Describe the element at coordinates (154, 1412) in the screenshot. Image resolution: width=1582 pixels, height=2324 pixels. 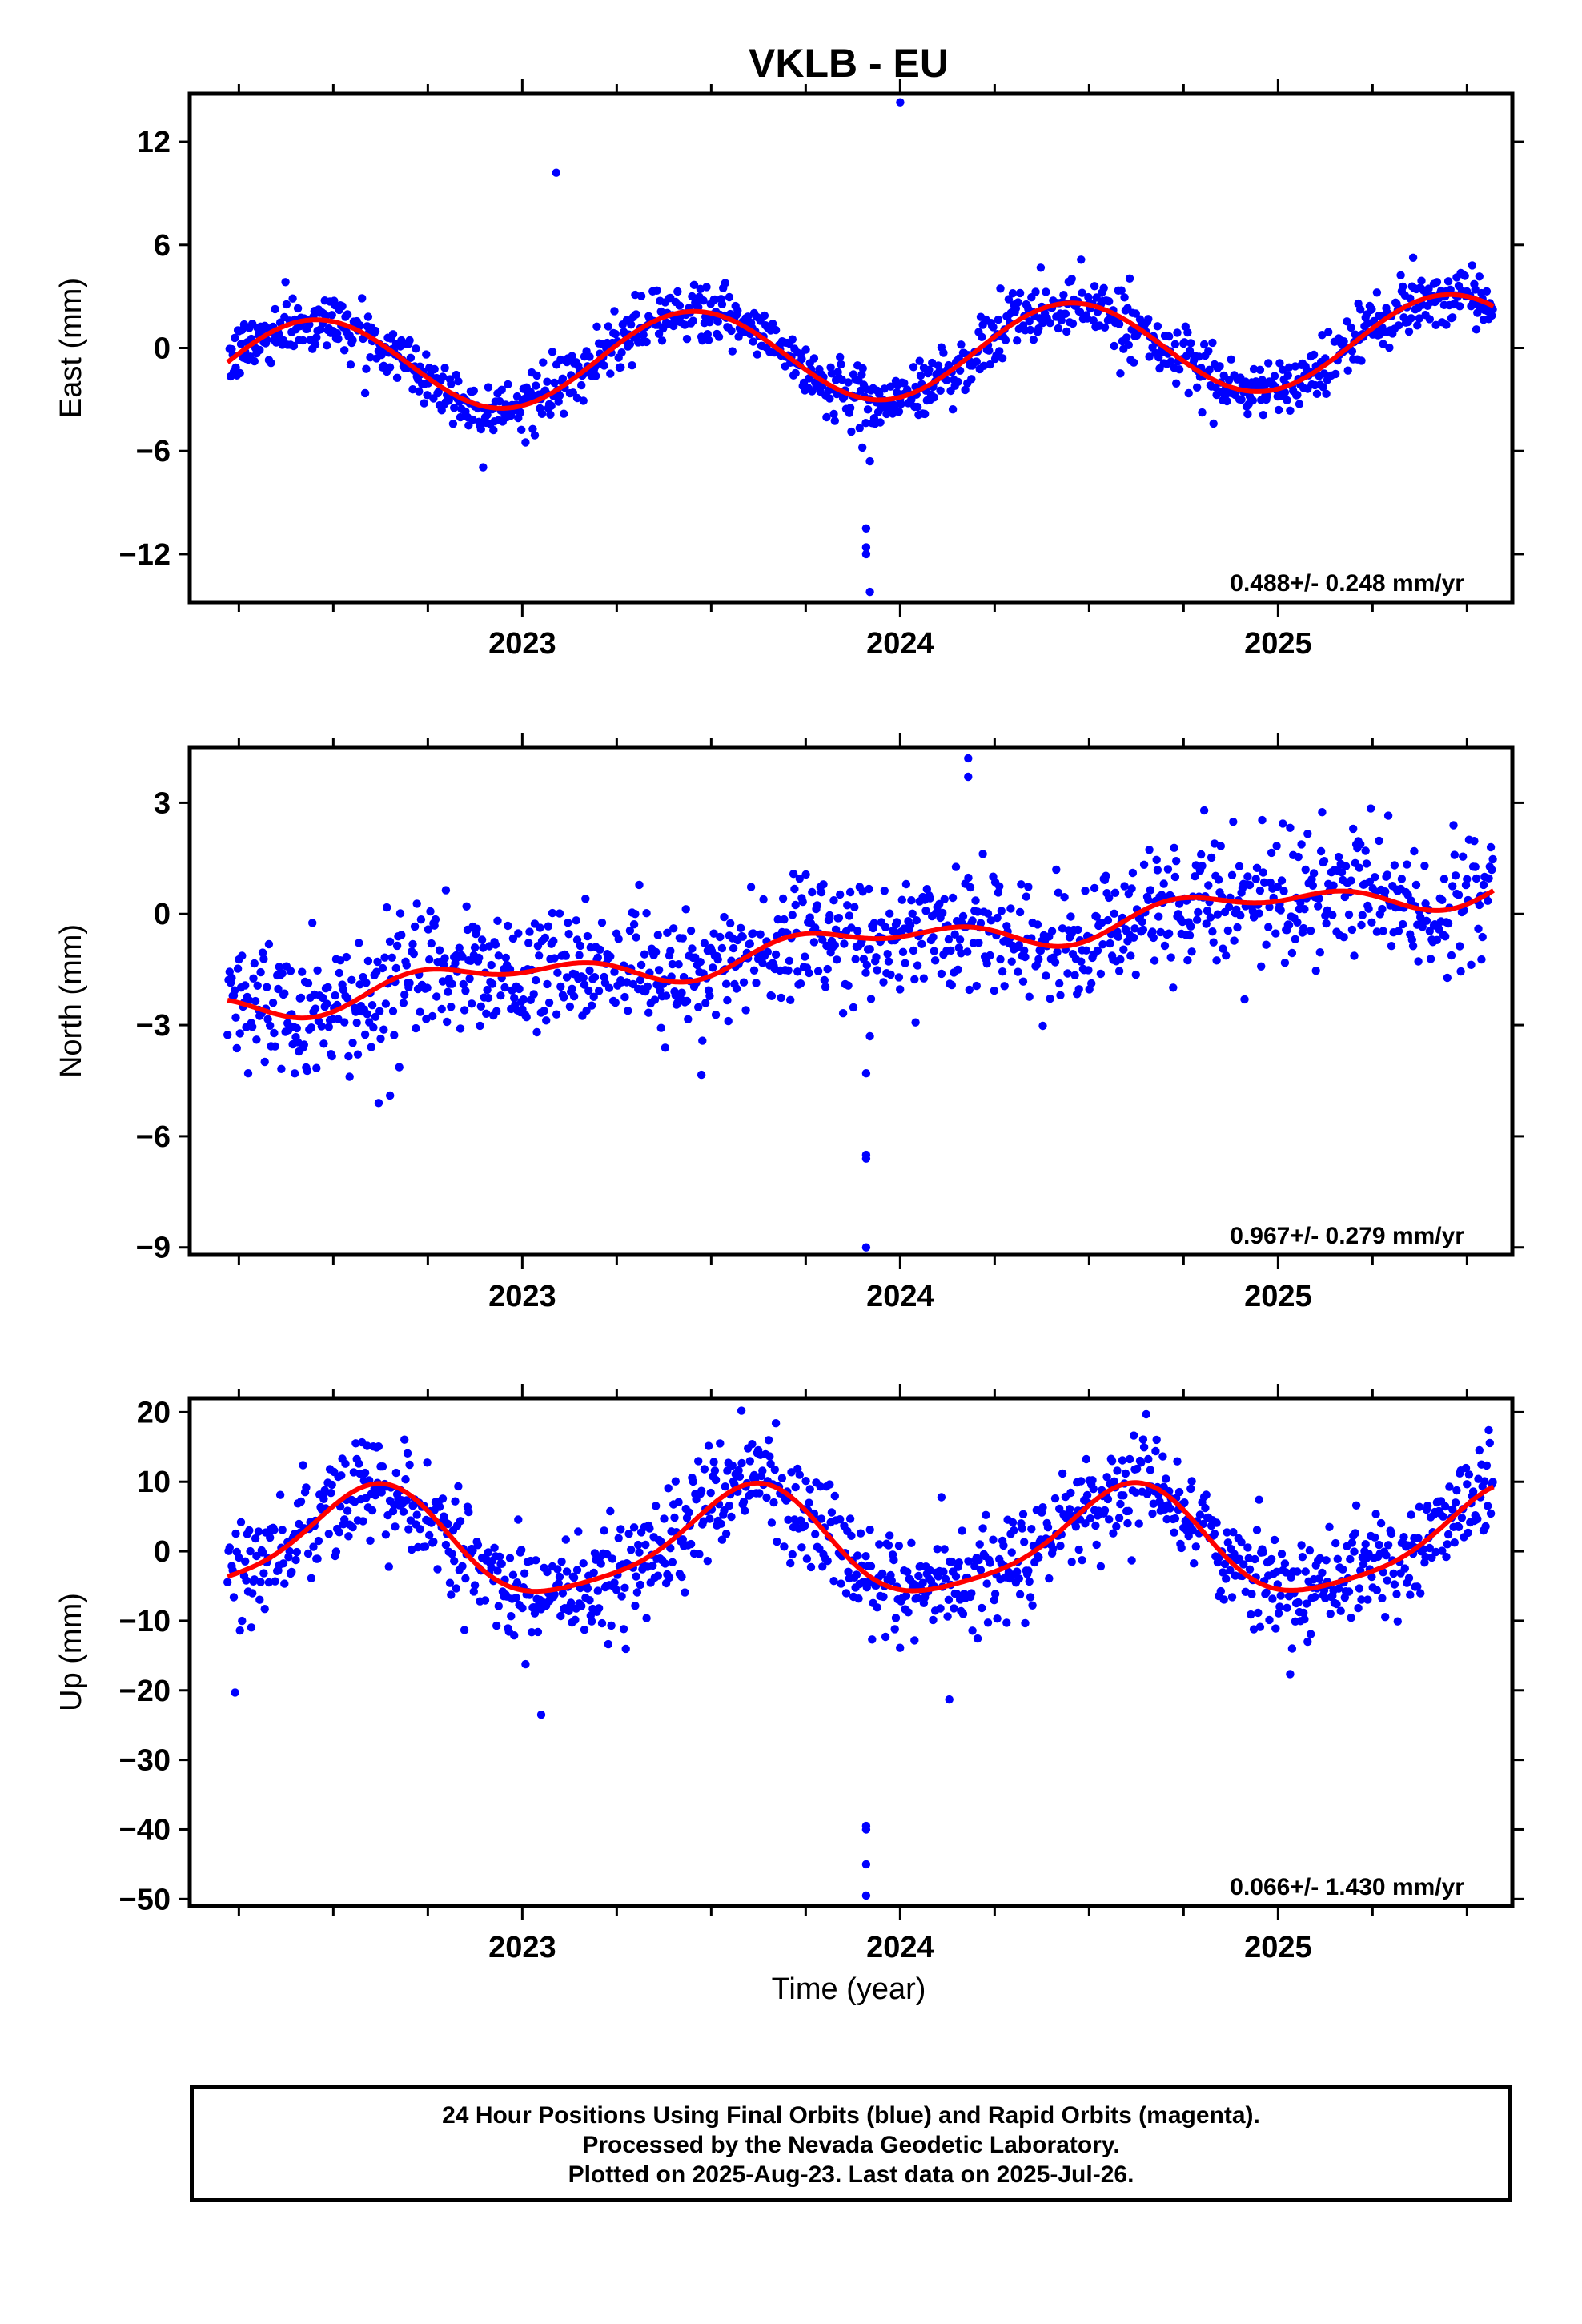
I see `y-tick-label: 20` at that location.